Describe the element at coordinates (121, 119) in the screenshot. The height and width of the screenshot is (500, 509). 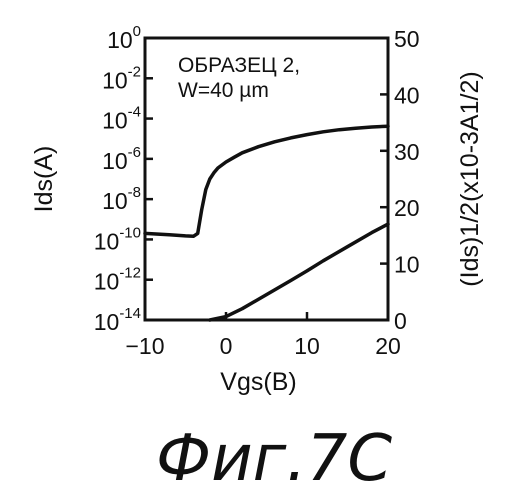
I see `left-tick-label: 10⁻⁴` at that location.